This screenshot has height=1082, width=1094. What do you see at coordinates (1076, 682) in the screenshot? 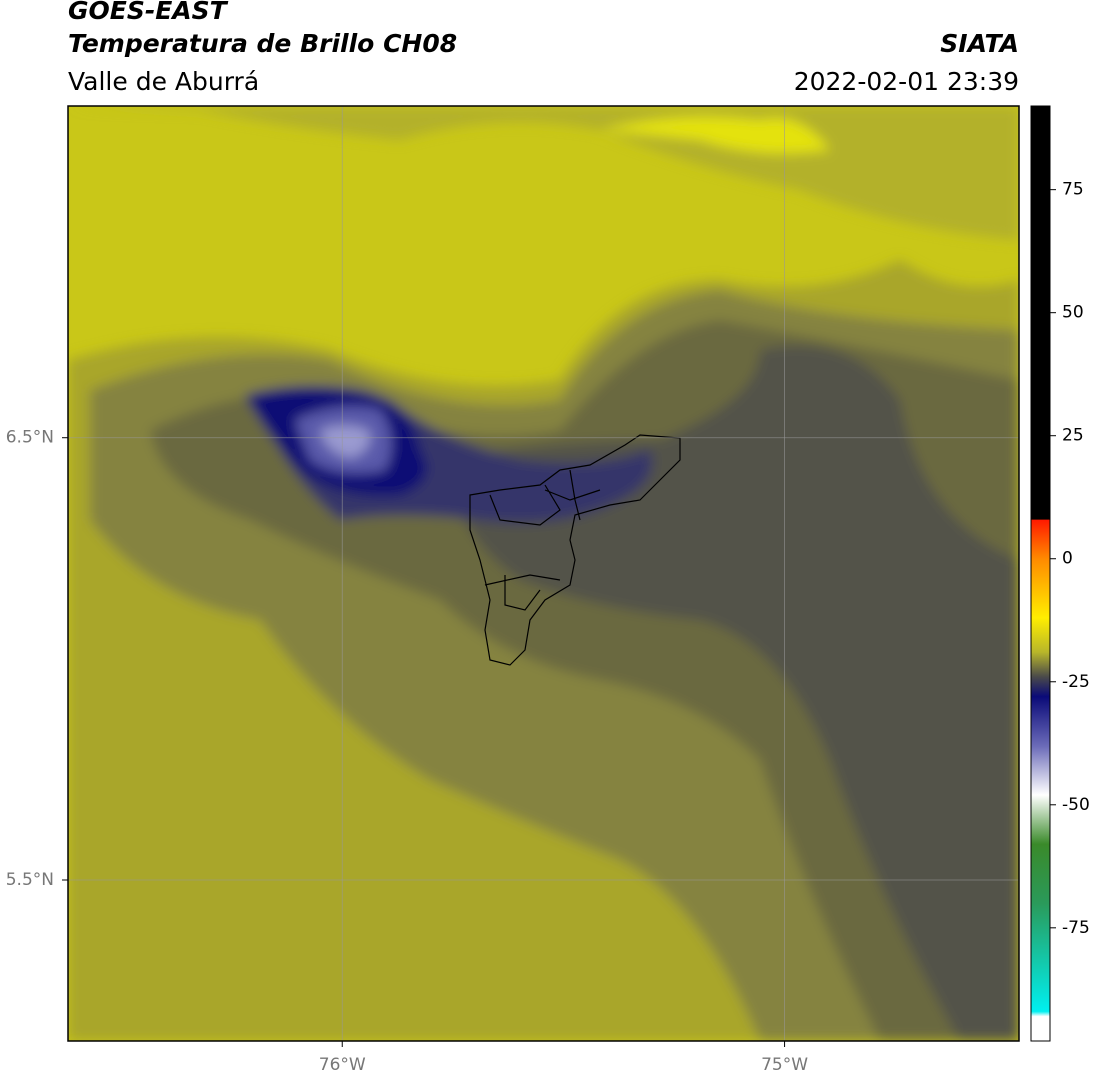
I see `colorbar-tick-label: -25` at bounding box center [1076, 682].